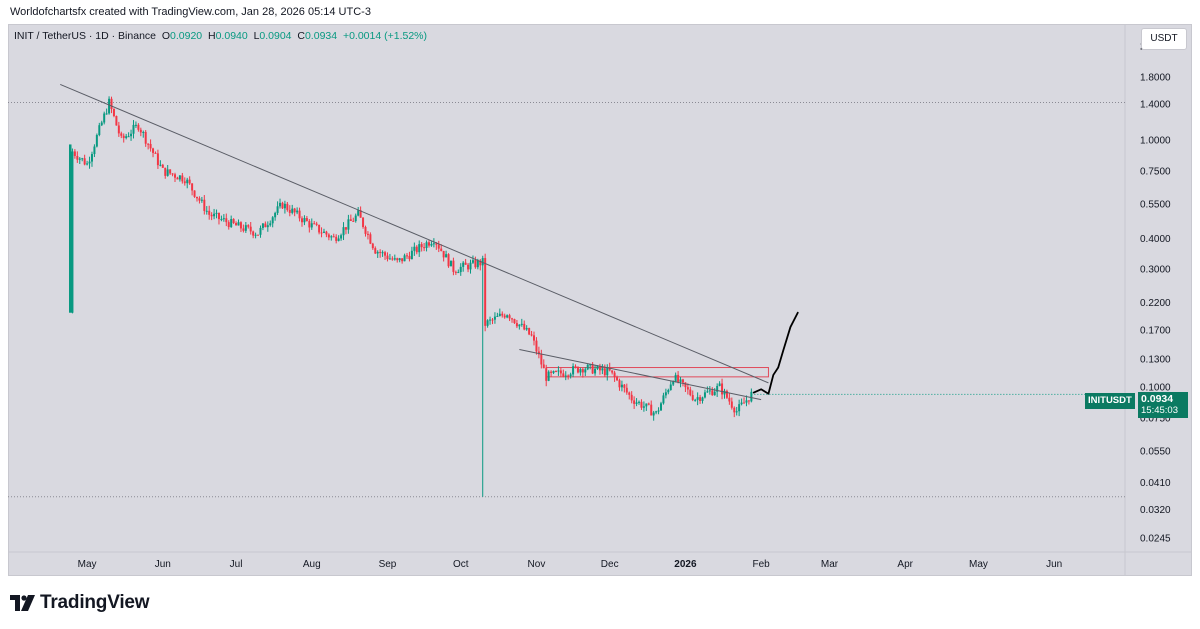  What do you see at coordinates (1155, 303) in the screenshot?
I see `y-tick-label: 0.2200` at bounding box center [1155, 303].